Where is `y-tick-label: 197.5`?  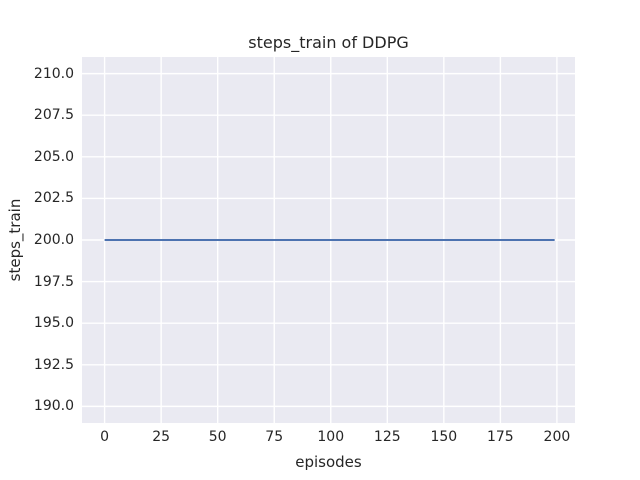 y-tick-label: 197.5 is located at coordinates (53, 281).